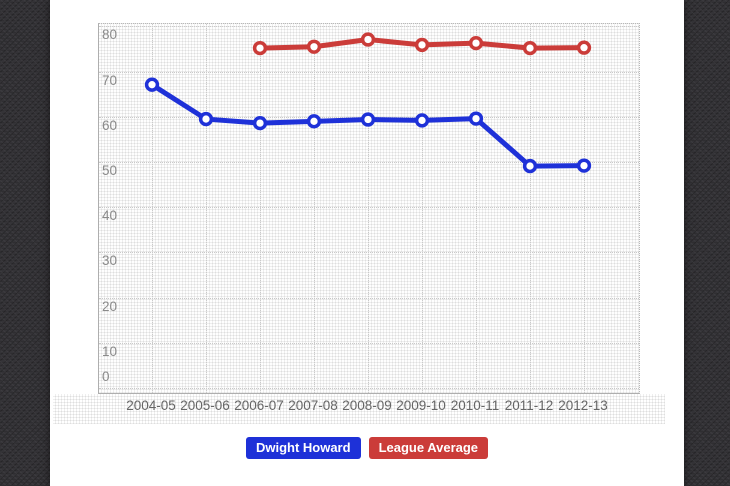 The image size is (730, 486). What do you see at coordinates (367, 405) in the screenshot?
I see `x-axis-tick-label: 2008-09` at bounding box center [367, 405].